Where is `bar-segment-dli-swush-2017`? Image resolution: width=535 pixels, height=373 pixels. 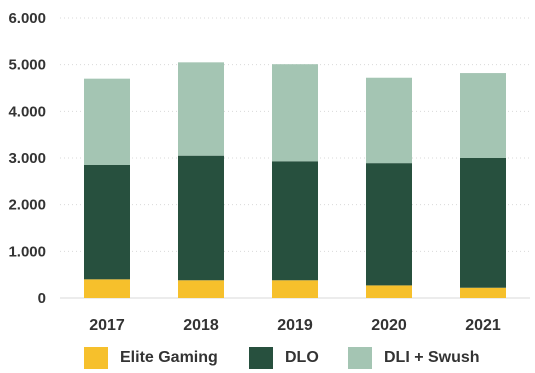 bar-segment-dli-swush-2017 is located at coordinates (107, 121).